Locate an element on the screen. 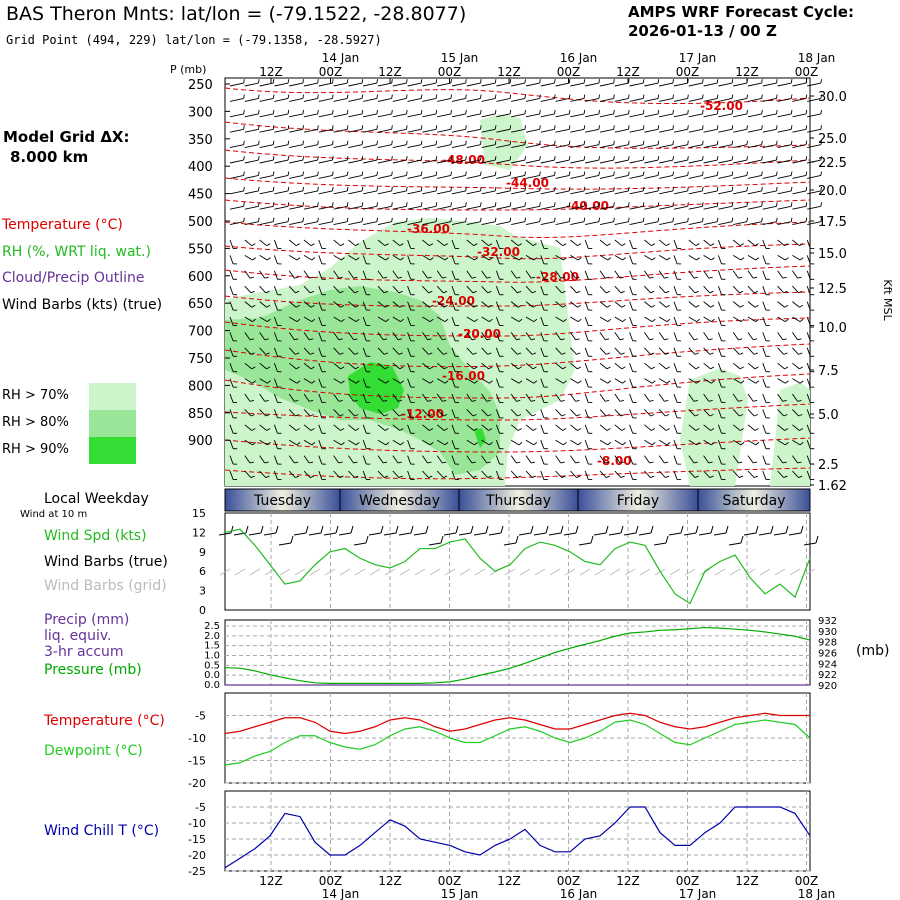 The image size is (900, 900). isotherm-line is located at coordinates (517, 274).